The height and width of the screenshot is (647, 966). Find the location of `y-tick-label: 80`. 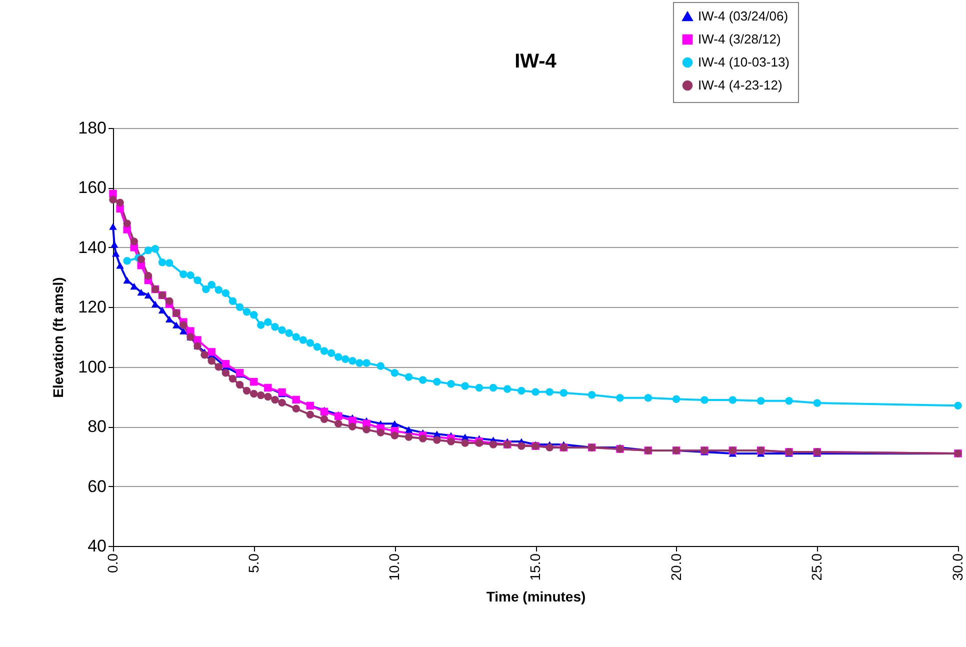

y-tick-label: 80 is located at coordinates (97, 426).